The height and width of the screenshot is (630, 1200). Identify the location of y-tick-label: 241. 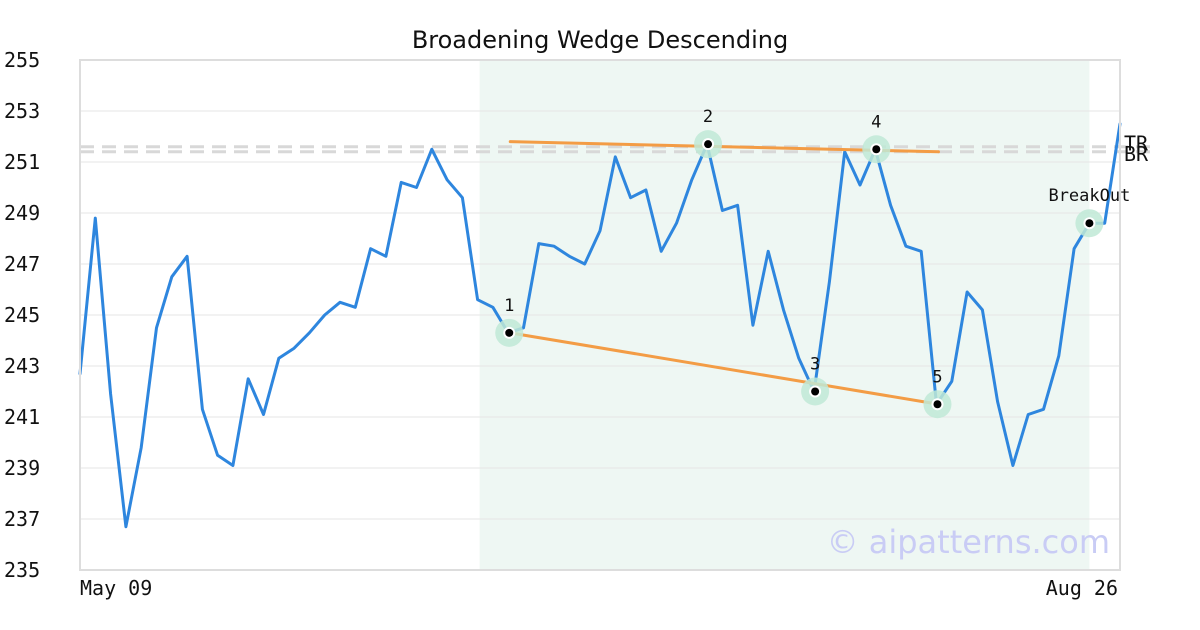
(22, 417).